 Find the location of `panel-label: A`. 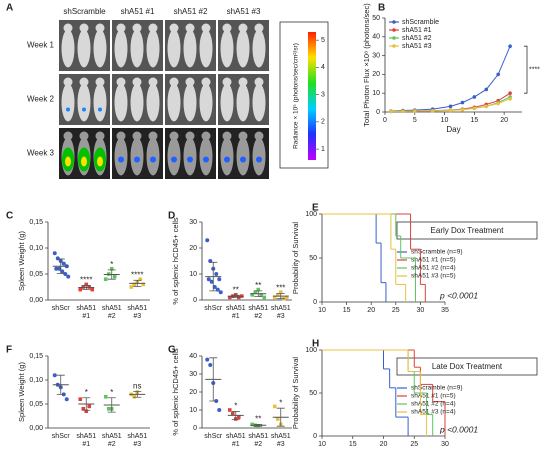

panel-label: A is located at coordinates (9, 8).